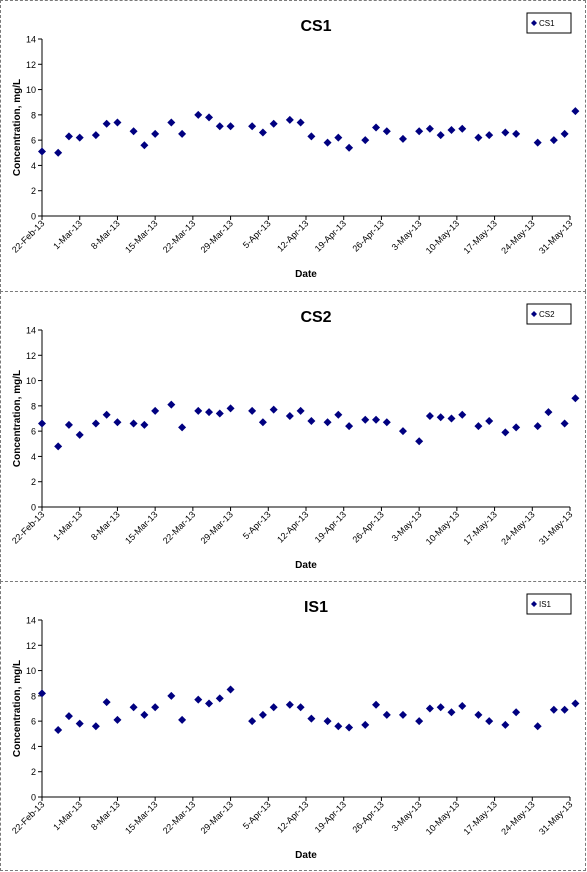 This screenshot has height=872, width=587. Describe the element at coordinates (217, 527) in the screenshot. I see `x-tick-label: 29-Mar-13` at that location.